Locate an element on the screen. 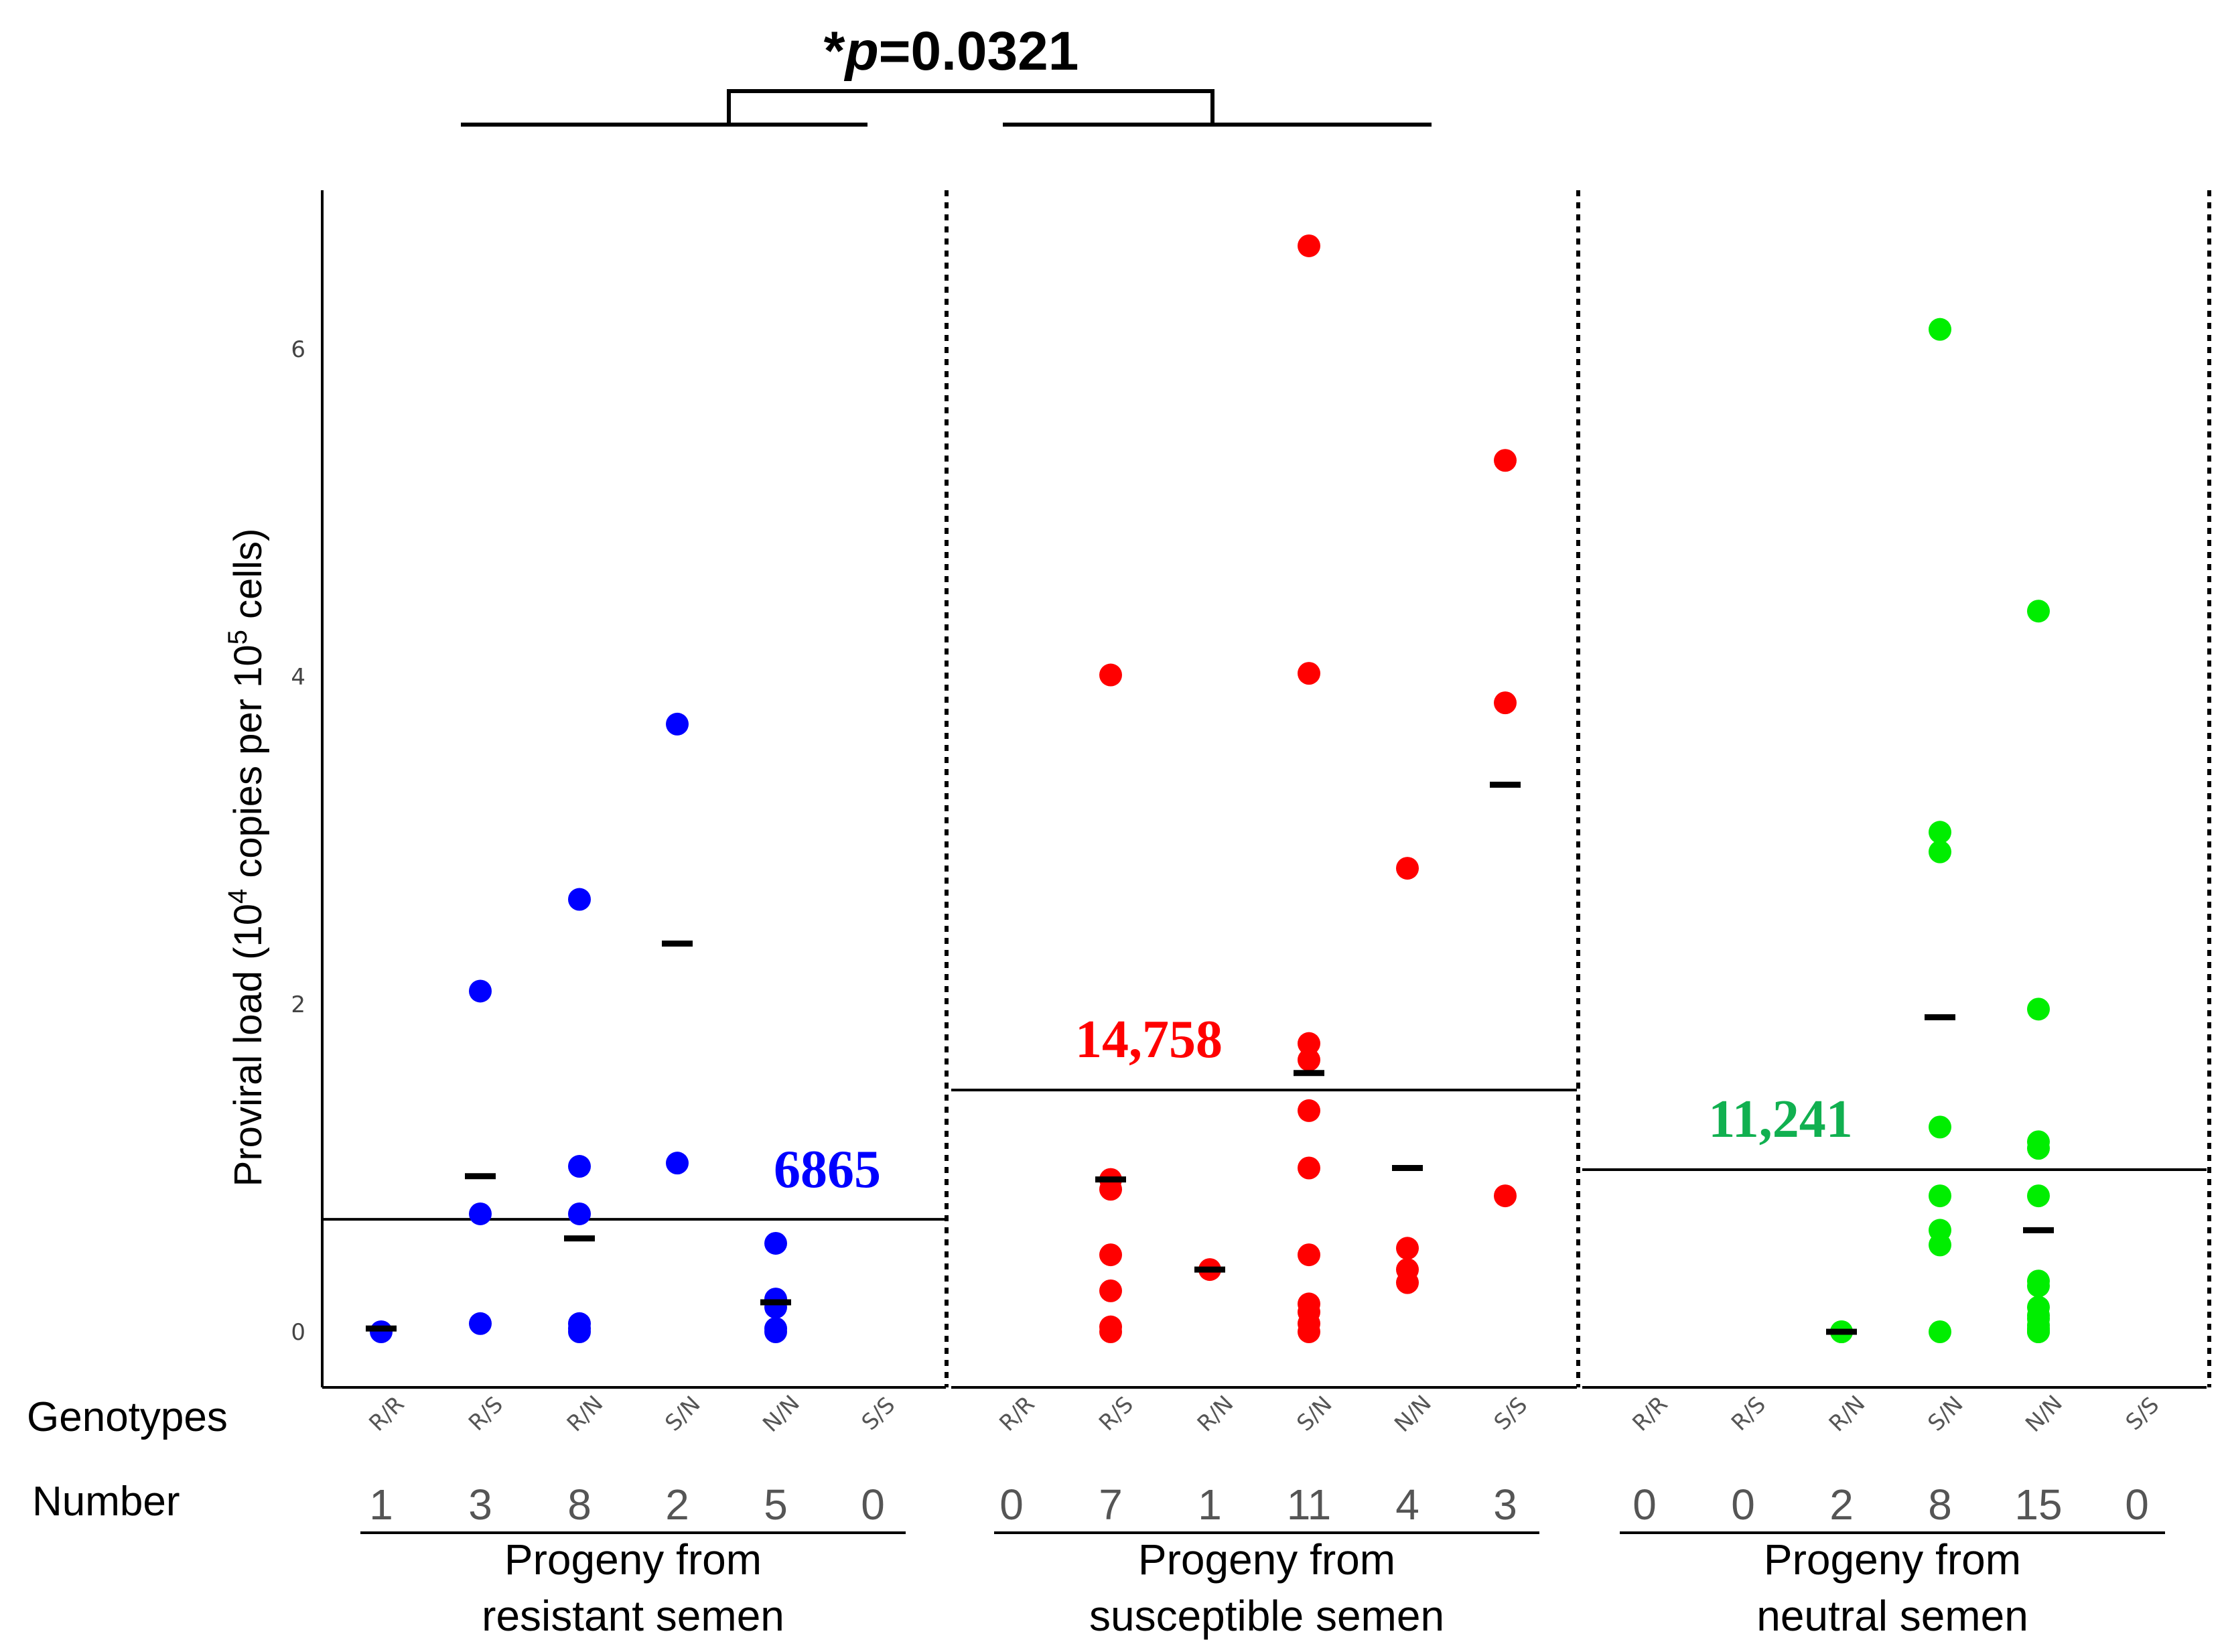 Image resolution: width=2224 pixels, height=1652 pixels. bracket-connector is located at coordinates (970, 107).